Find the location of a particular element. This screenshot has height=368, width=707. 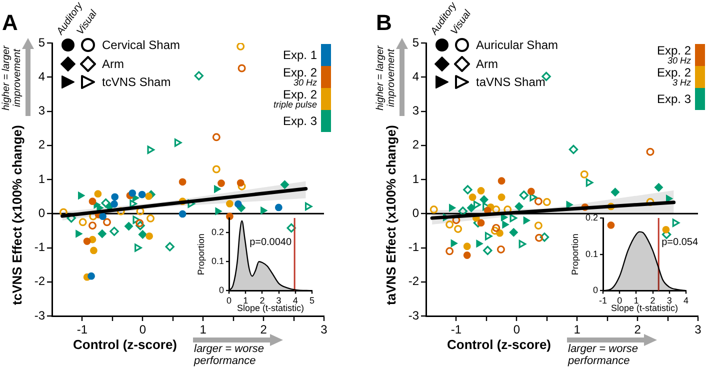

annotation: p=0.0040 is located at coordinates (271, 242).